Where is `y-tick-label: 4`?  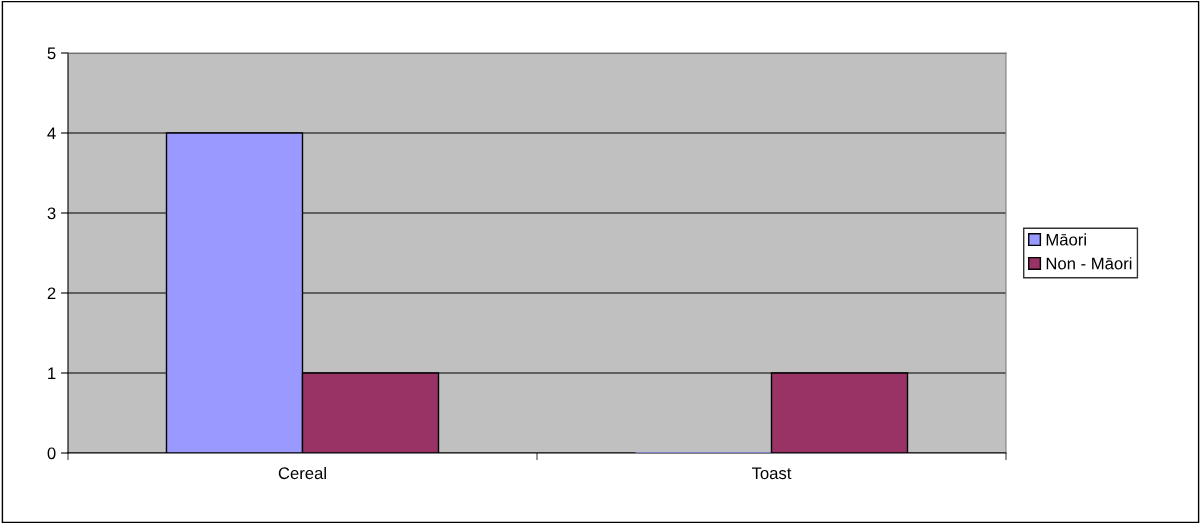
y-tick-label: 4 is located at coordinates (51, 133).